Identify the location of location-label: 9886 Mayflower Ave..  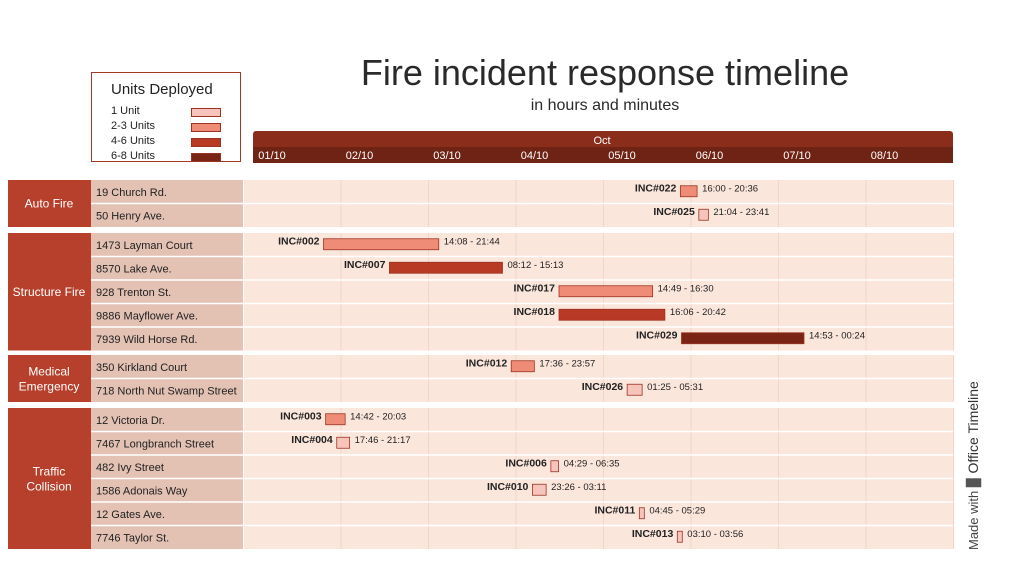
(147, 316).